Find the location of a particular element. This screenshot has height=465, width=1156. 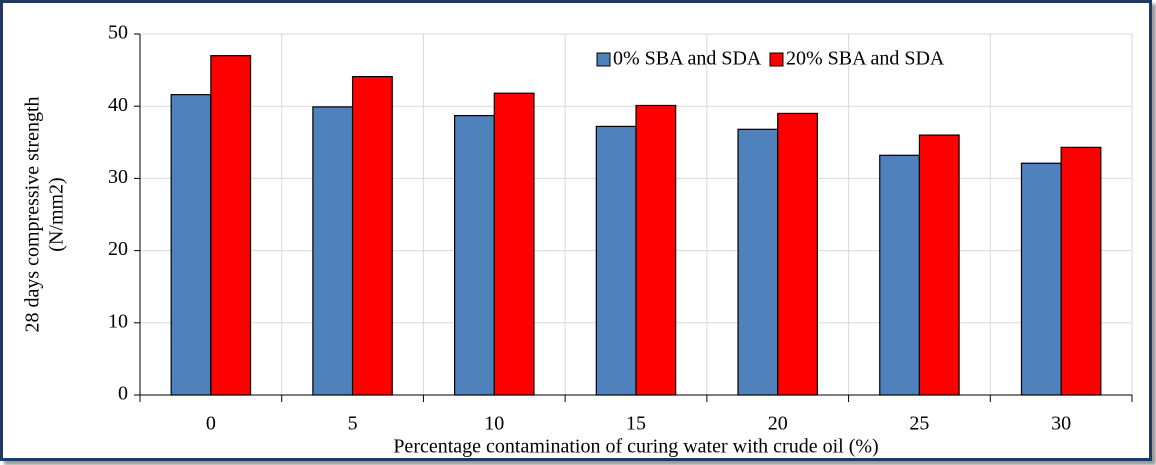

x-tick-label: 25 is located at coordinates (919, 424).